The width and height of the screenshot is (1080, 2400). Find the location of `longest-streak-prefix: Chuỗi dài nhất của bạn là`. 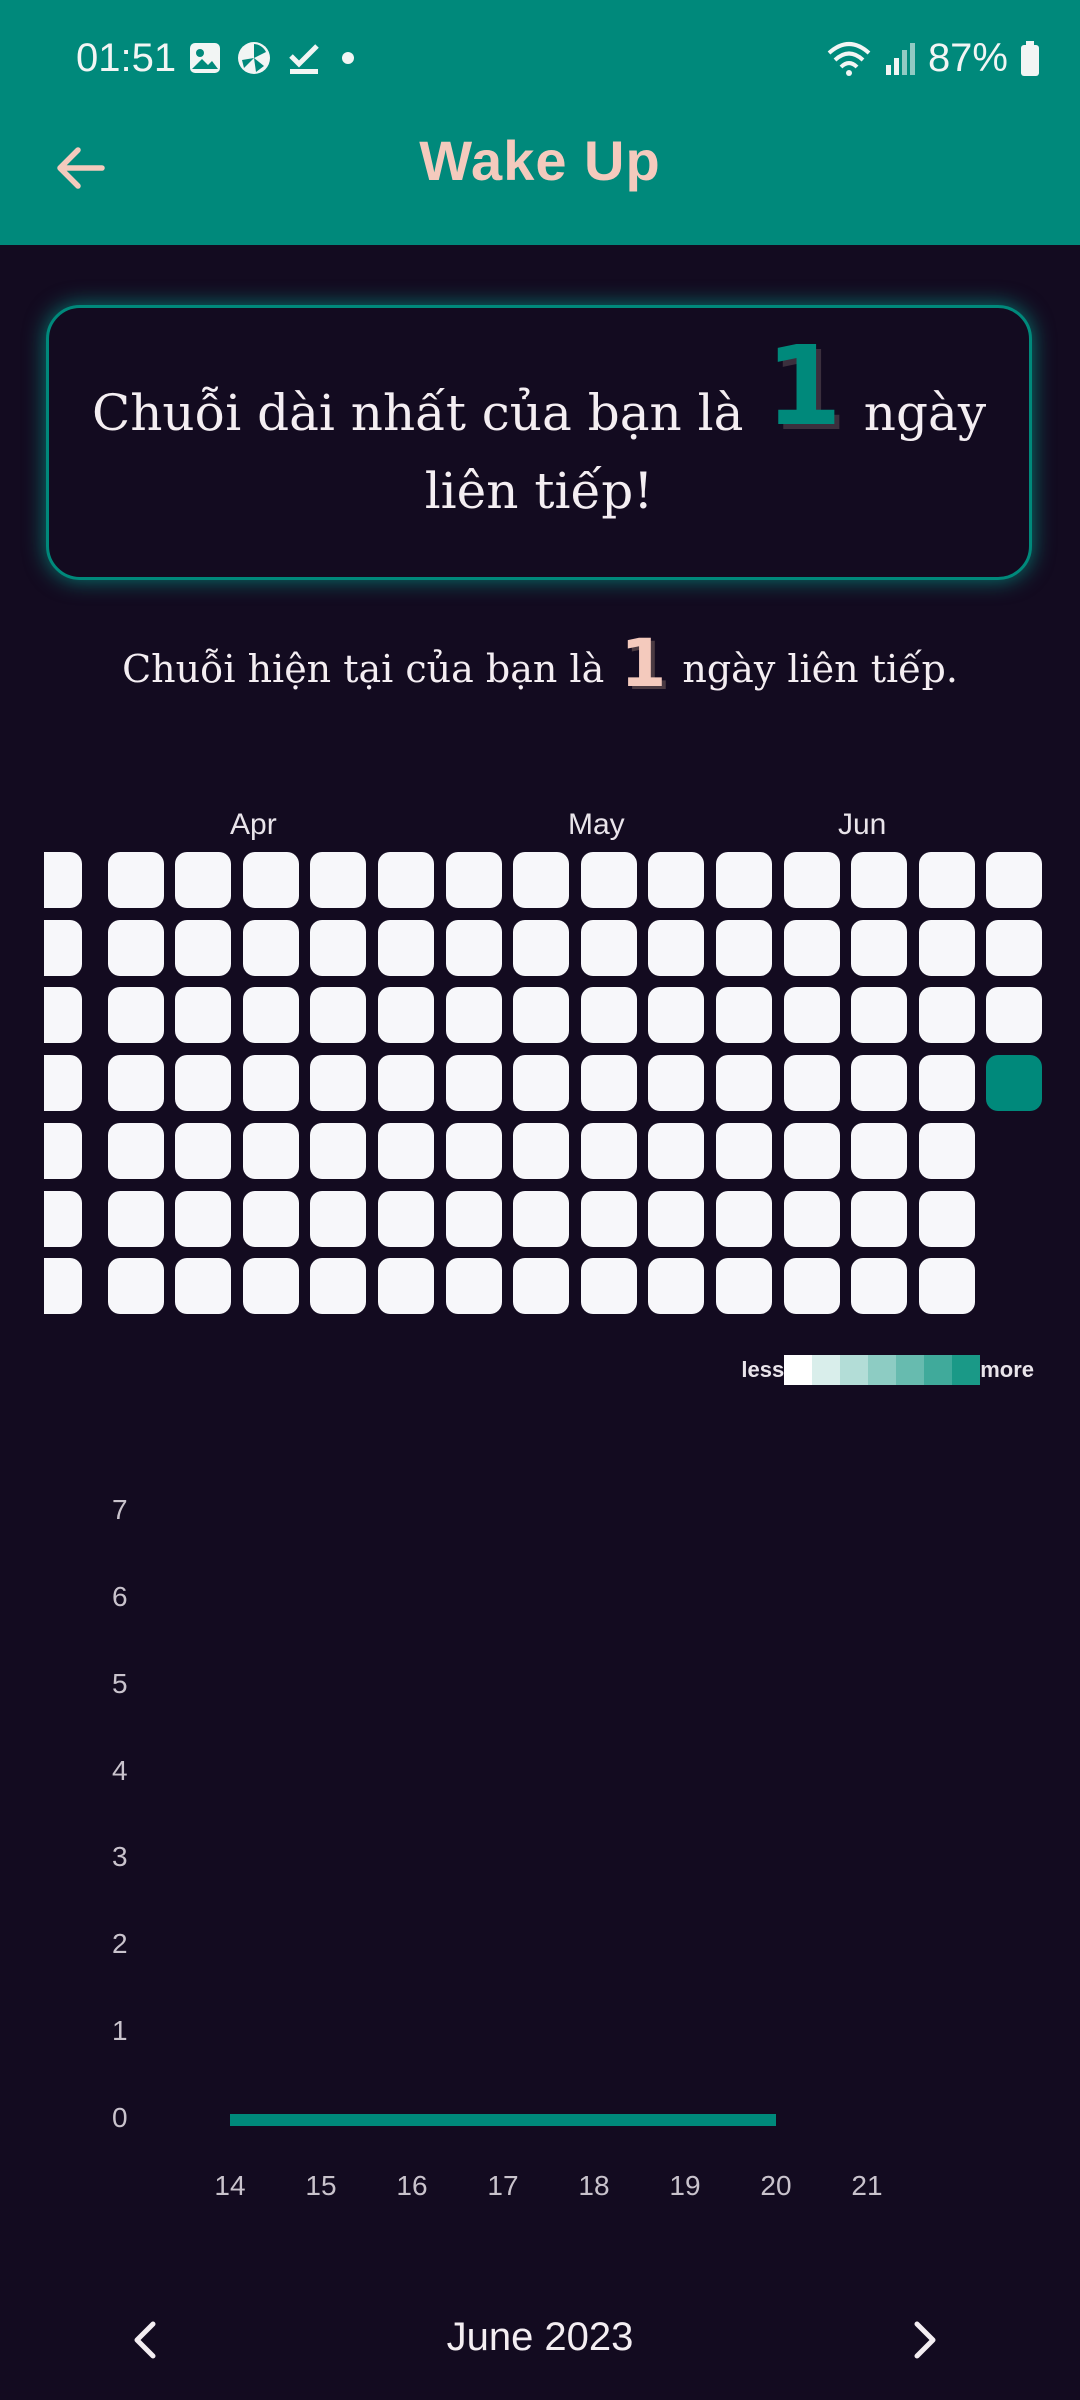

longest-streak-prefix: Chuỗi dài nhất của bạn là is located at coordinates (417, 412).